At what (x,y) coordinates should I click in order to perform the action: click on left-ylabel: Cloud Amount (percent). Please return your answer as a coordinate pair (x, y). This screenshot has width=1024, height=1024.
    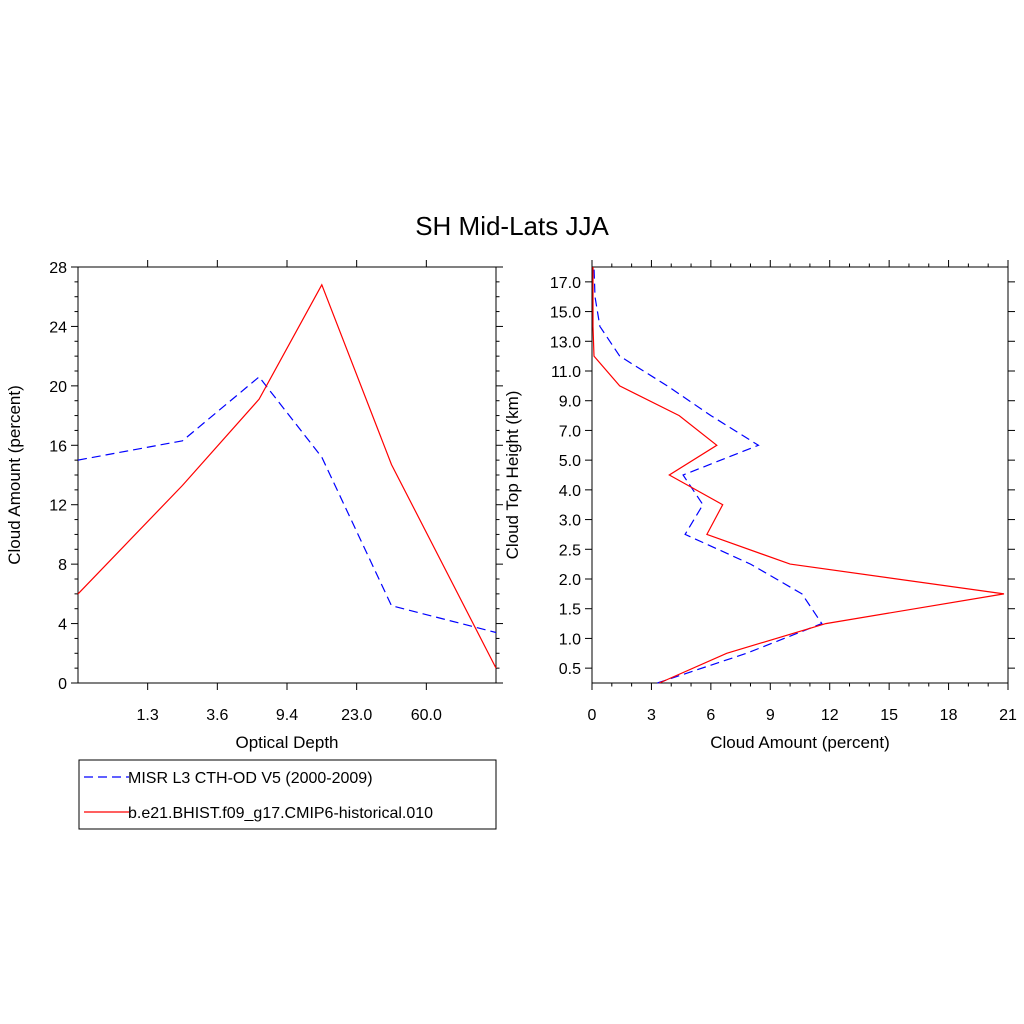
    Looking at the image, I should click on (14, 475).